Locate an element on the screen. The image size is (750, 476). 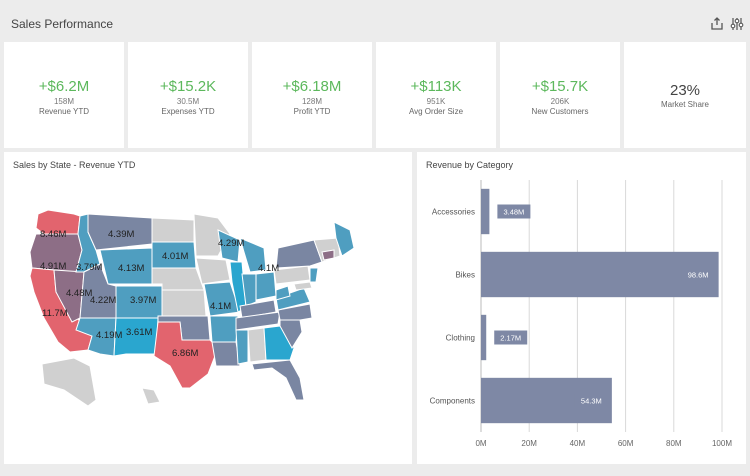
state-colorado is located at coordinates (139, 302).